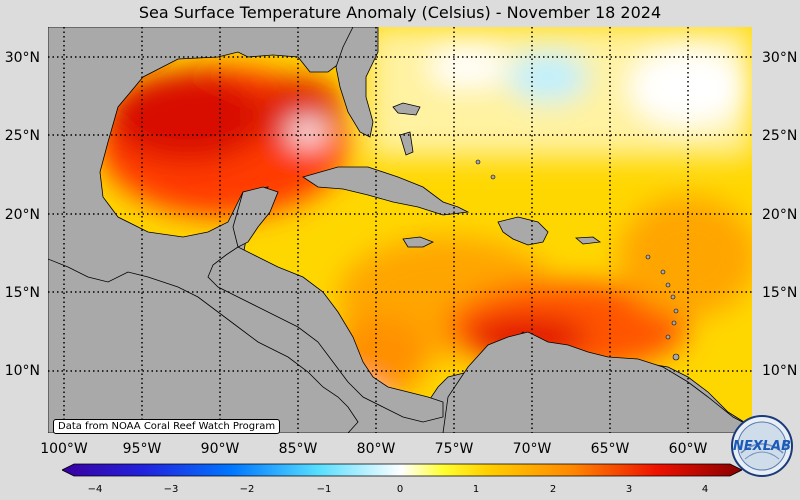 The height and width of the screenshot is (500, 800). I want to click on colorbar-tick: 1, so click(476, 489).